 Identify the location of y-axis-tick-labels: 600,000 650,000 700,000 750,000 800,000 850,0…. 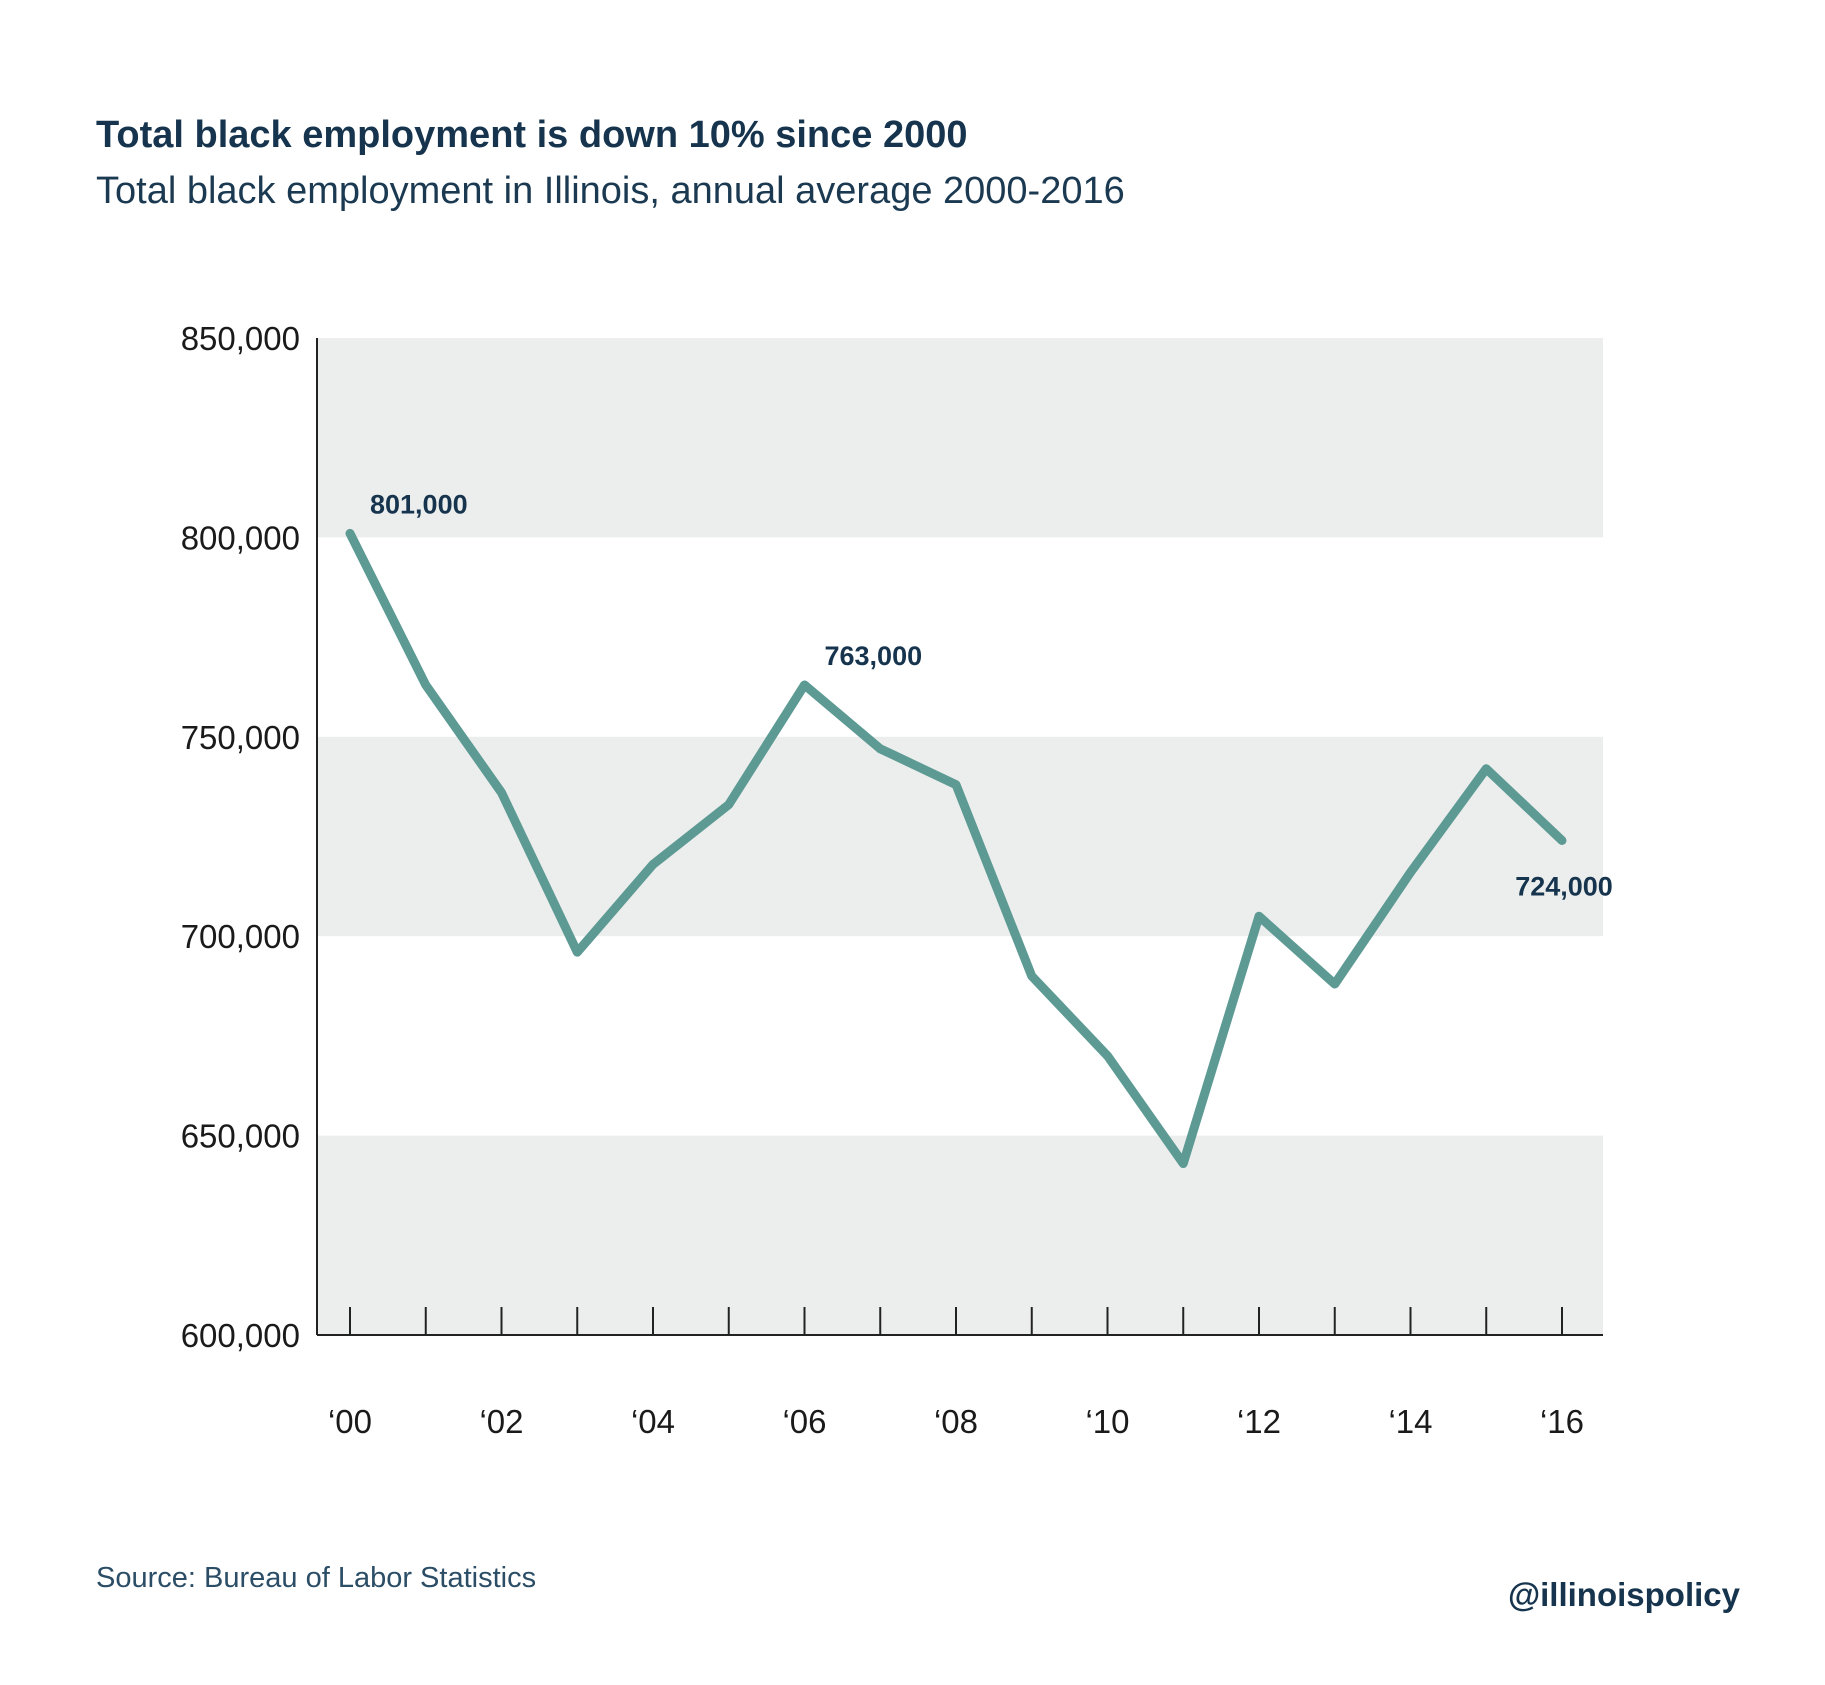
(240, 837).